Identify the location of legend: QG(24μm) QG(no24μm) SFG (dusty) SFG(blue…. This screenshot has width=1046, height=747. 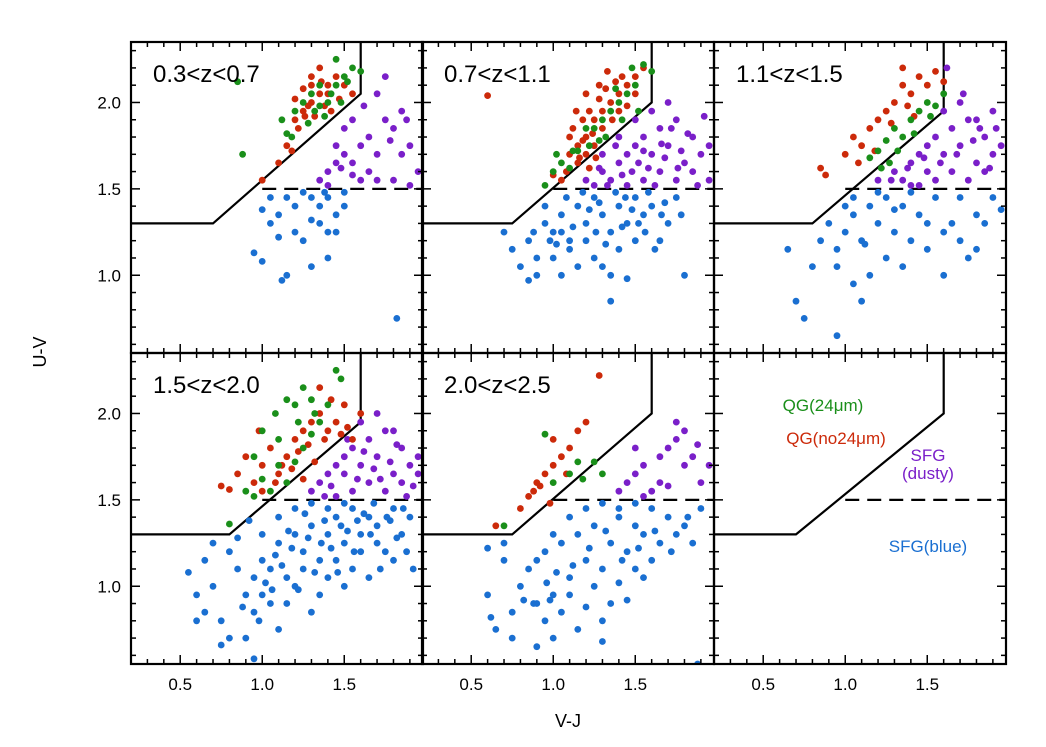
(875, 476).